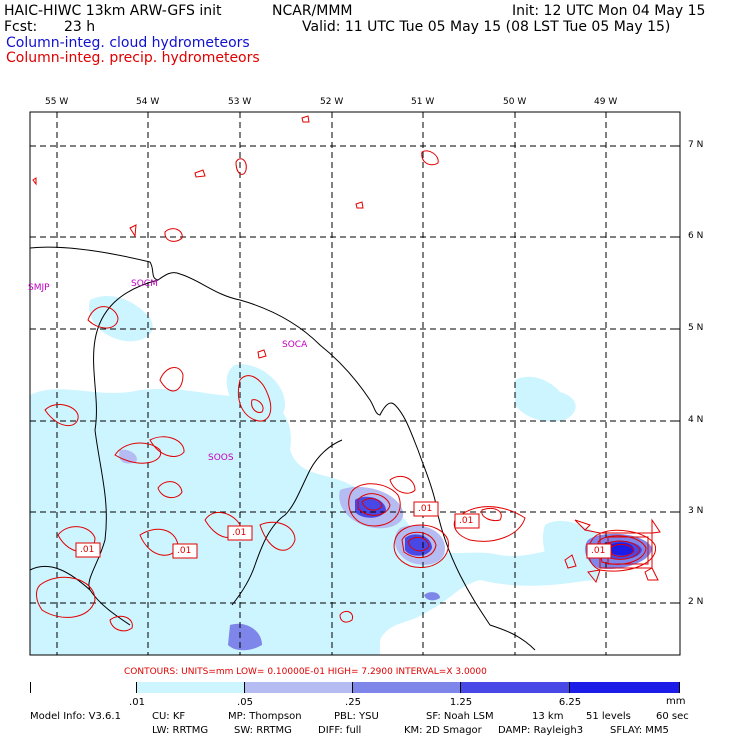  What do you see at coordinates (676, 701) in the screenshot?
I see `legend-unit: mm` at bounding box center [676, 701].